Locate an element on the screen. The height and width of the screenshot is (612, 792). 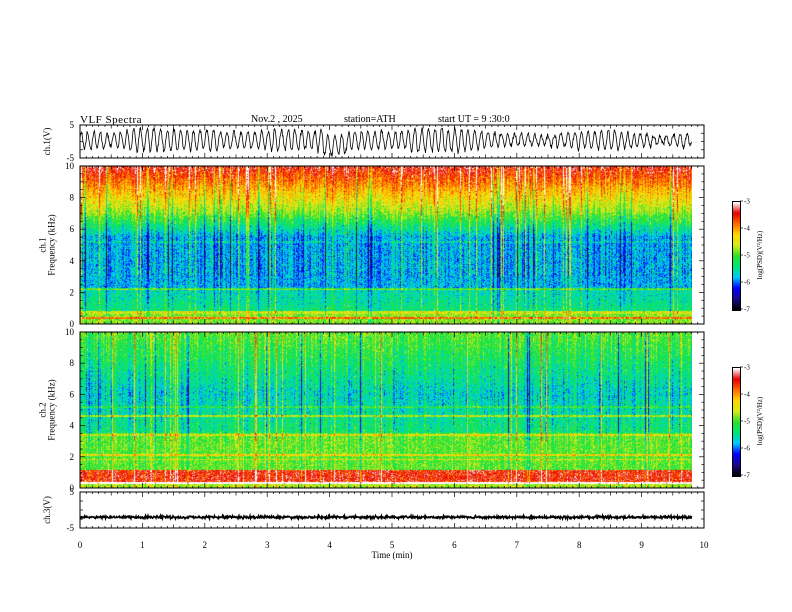
y-axis-label: ch.3(V) is located at coordinates (47, 510).